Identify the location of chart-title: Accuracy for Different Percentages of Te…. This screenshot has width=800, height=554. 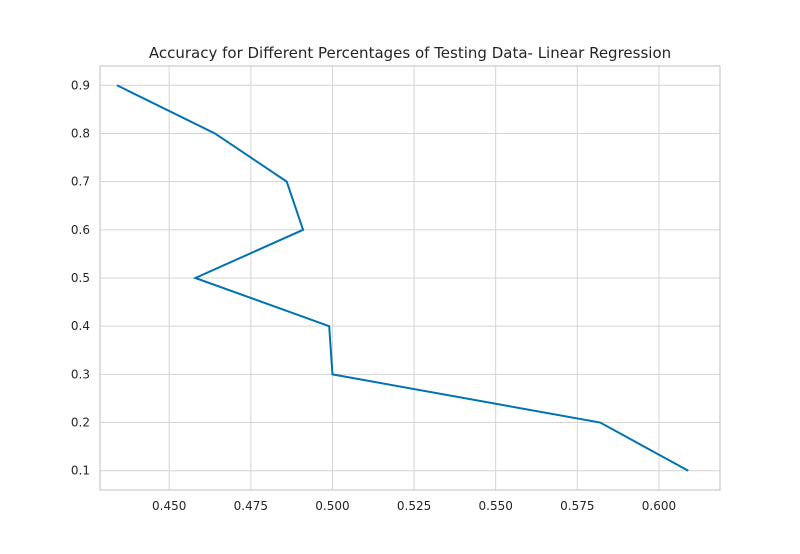
(410, 53).